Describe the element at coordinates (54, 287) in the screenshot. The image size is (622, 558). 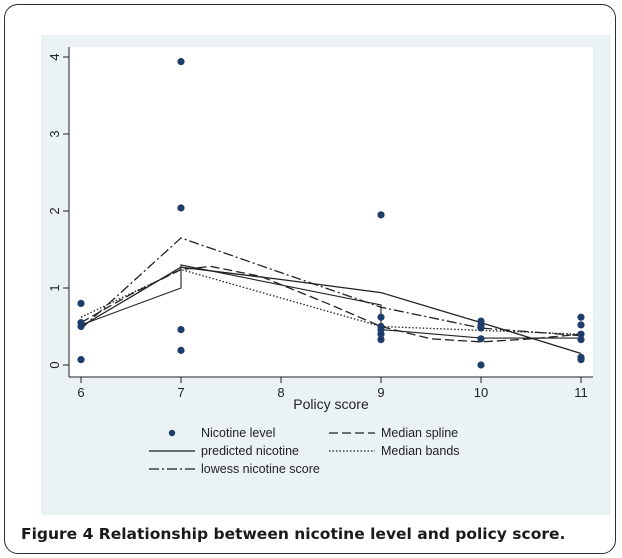
I see `y-tick-label: 1` at that location.